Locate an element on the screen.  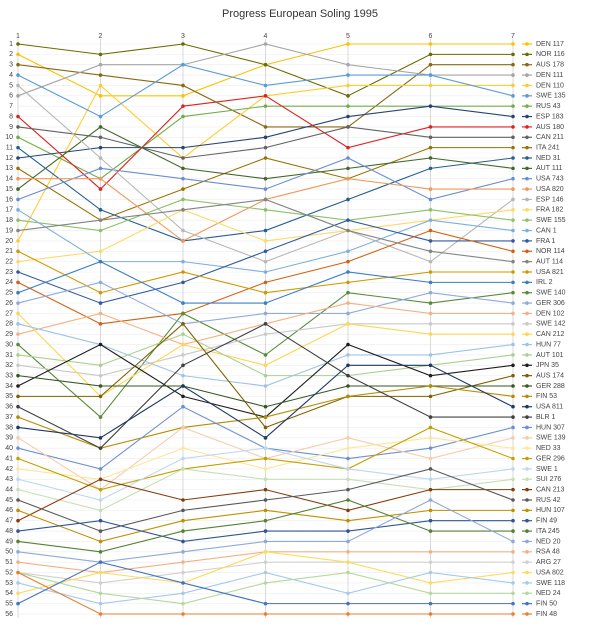
legend-label: SWE 155 is located at coordinates (551, 220).